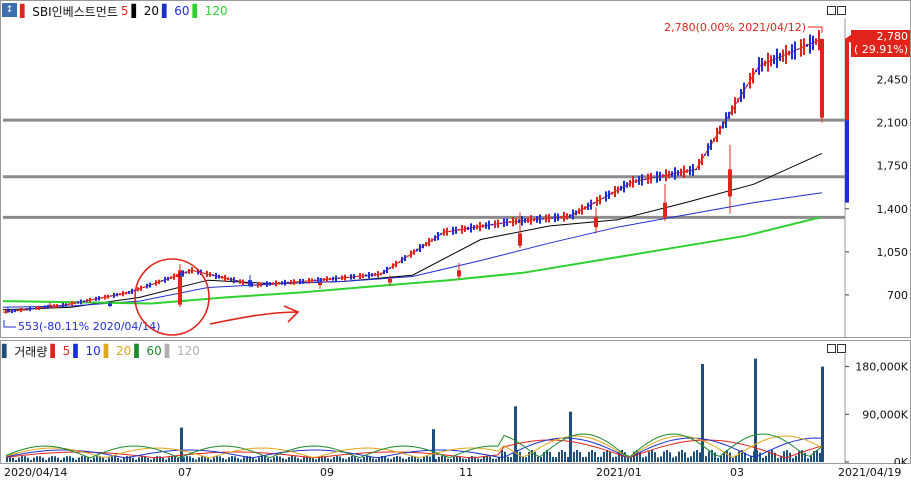 Image resolution: width=911 pixels, height=480 pixels. I want to click on volume-maximize-icon, so click(841, 348).